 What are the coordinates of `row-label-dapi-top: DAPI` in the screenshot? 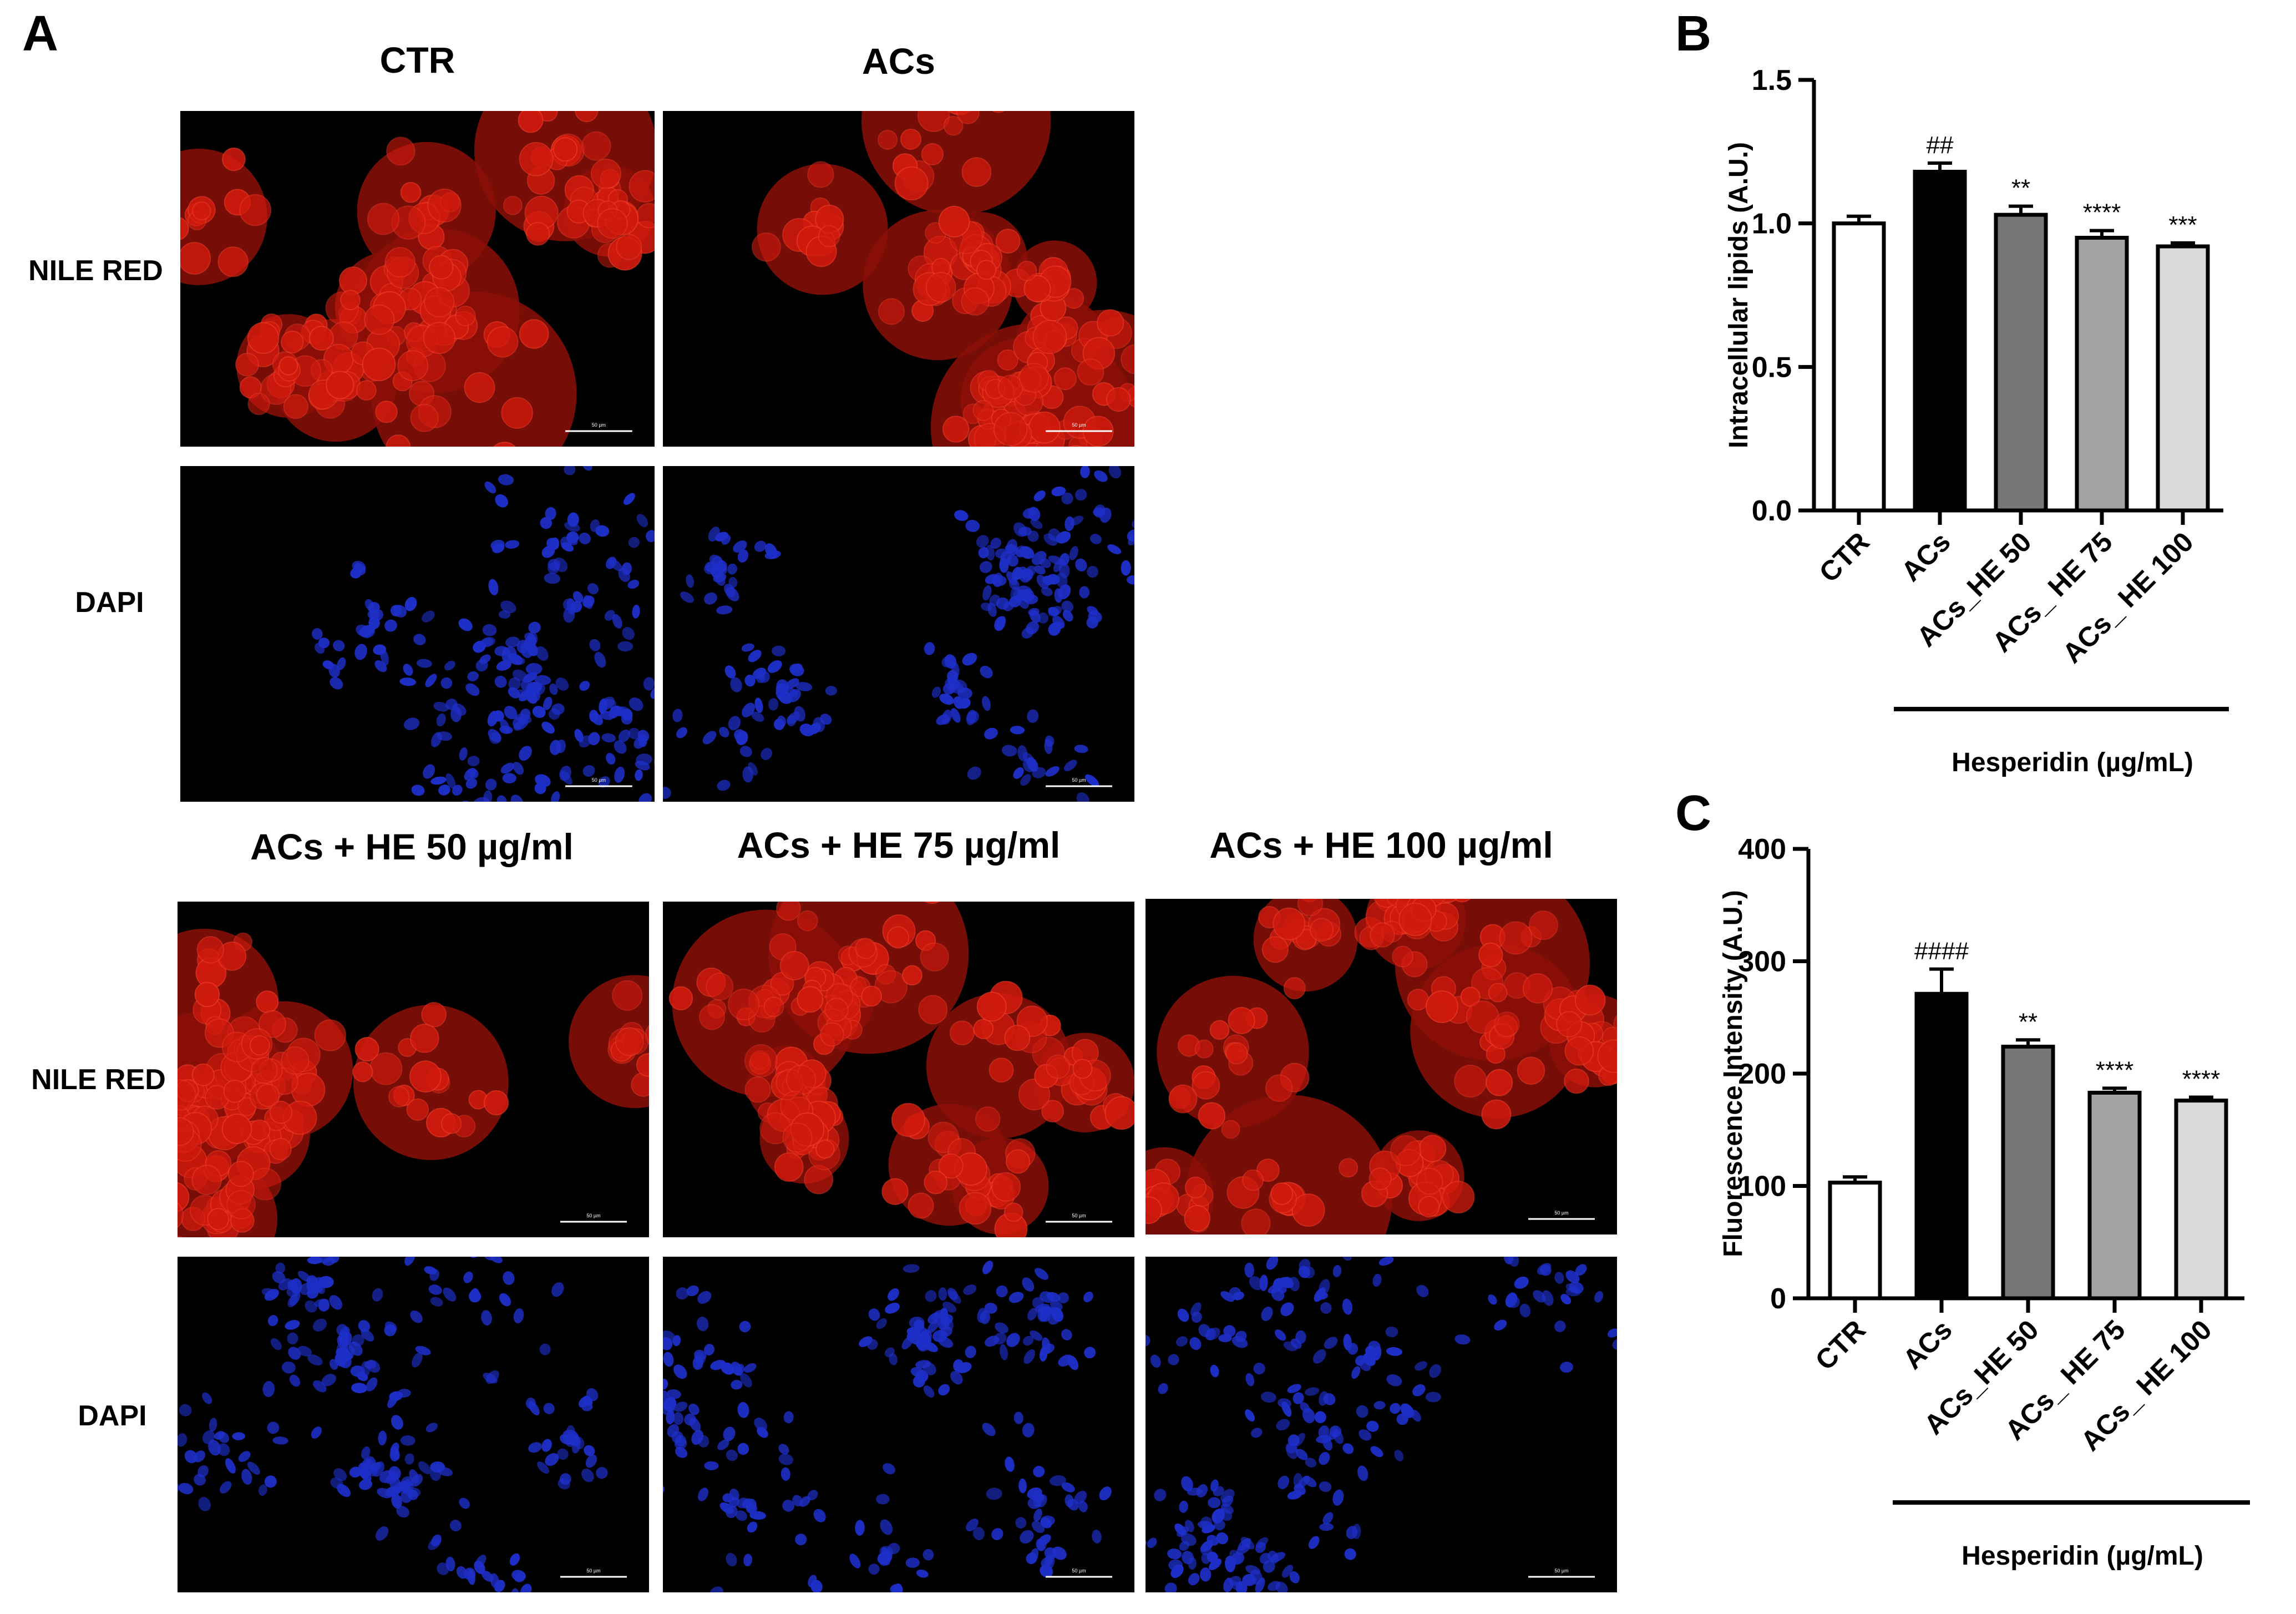 It's located at (109, 602).